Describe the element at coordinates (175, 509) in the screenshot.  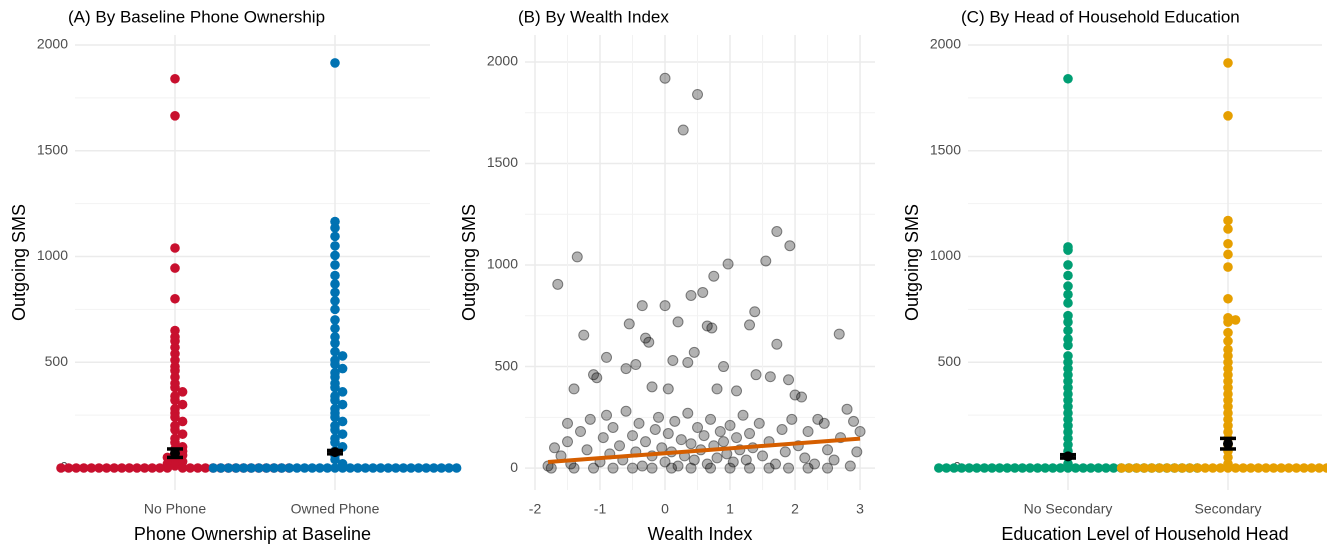
I see `x-tick-label: No Phone` at that location.